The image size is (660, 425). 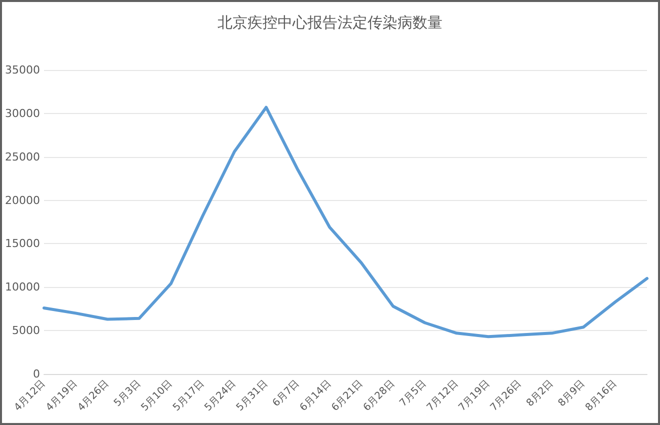 I want to click on x-tick-label: 8月16日, so click(x=602, y=396).